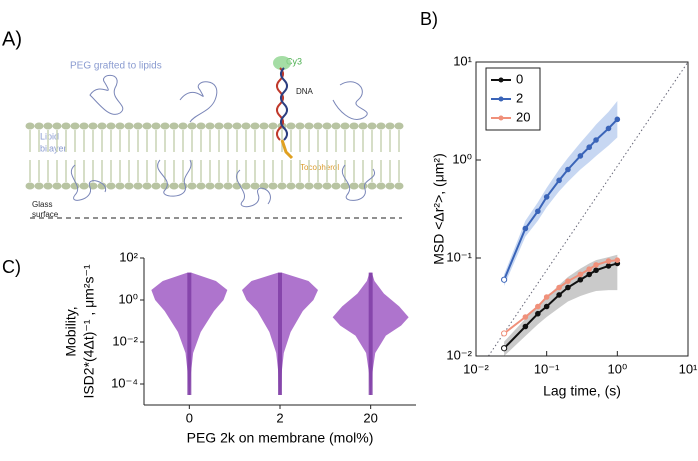  What do you see at coordinates (617, 368) in the screenshot?
I see `x-tick-label: 10⁰` at bounding box center [617, 368].